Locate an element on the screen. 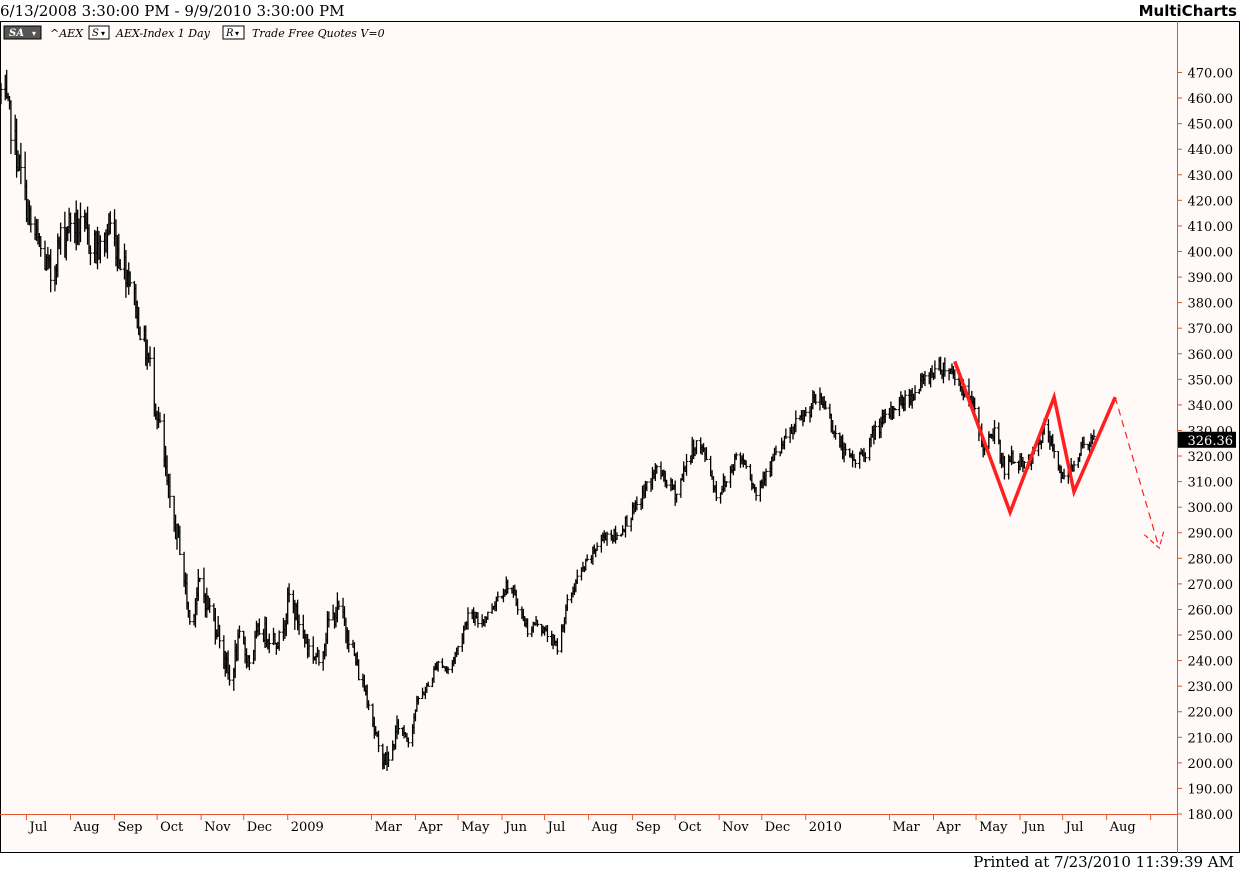 This screenshot has height=873, width=1240. y-tick-label: 450.00 is located at coordinates (1211, 125).